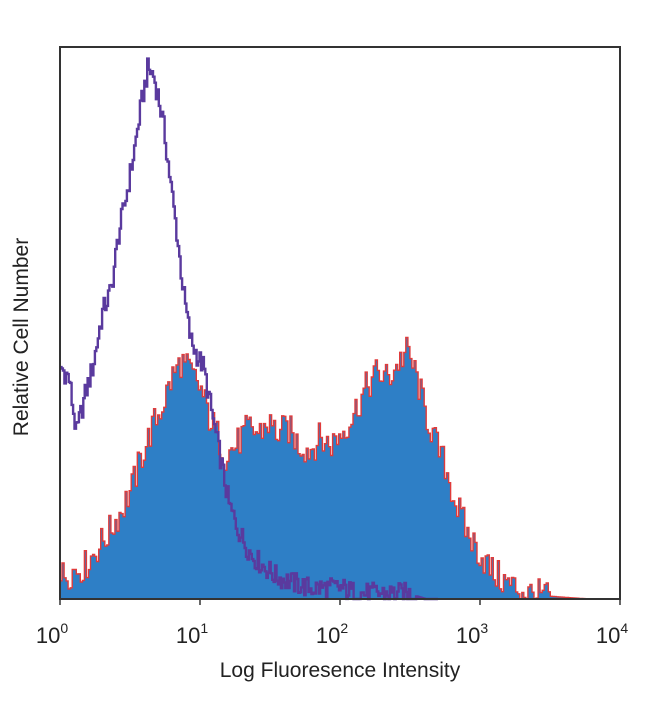  Describe the element at coordinates (21, 337) in the screenshot. I see `y-axis-label: Relative Cell Number` at that location.